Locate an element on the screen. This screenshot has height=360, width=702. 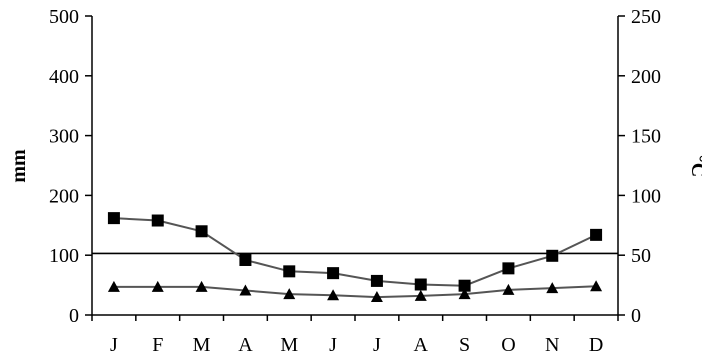
y2-tick-label: 250 is located at coordinates (646, 17).